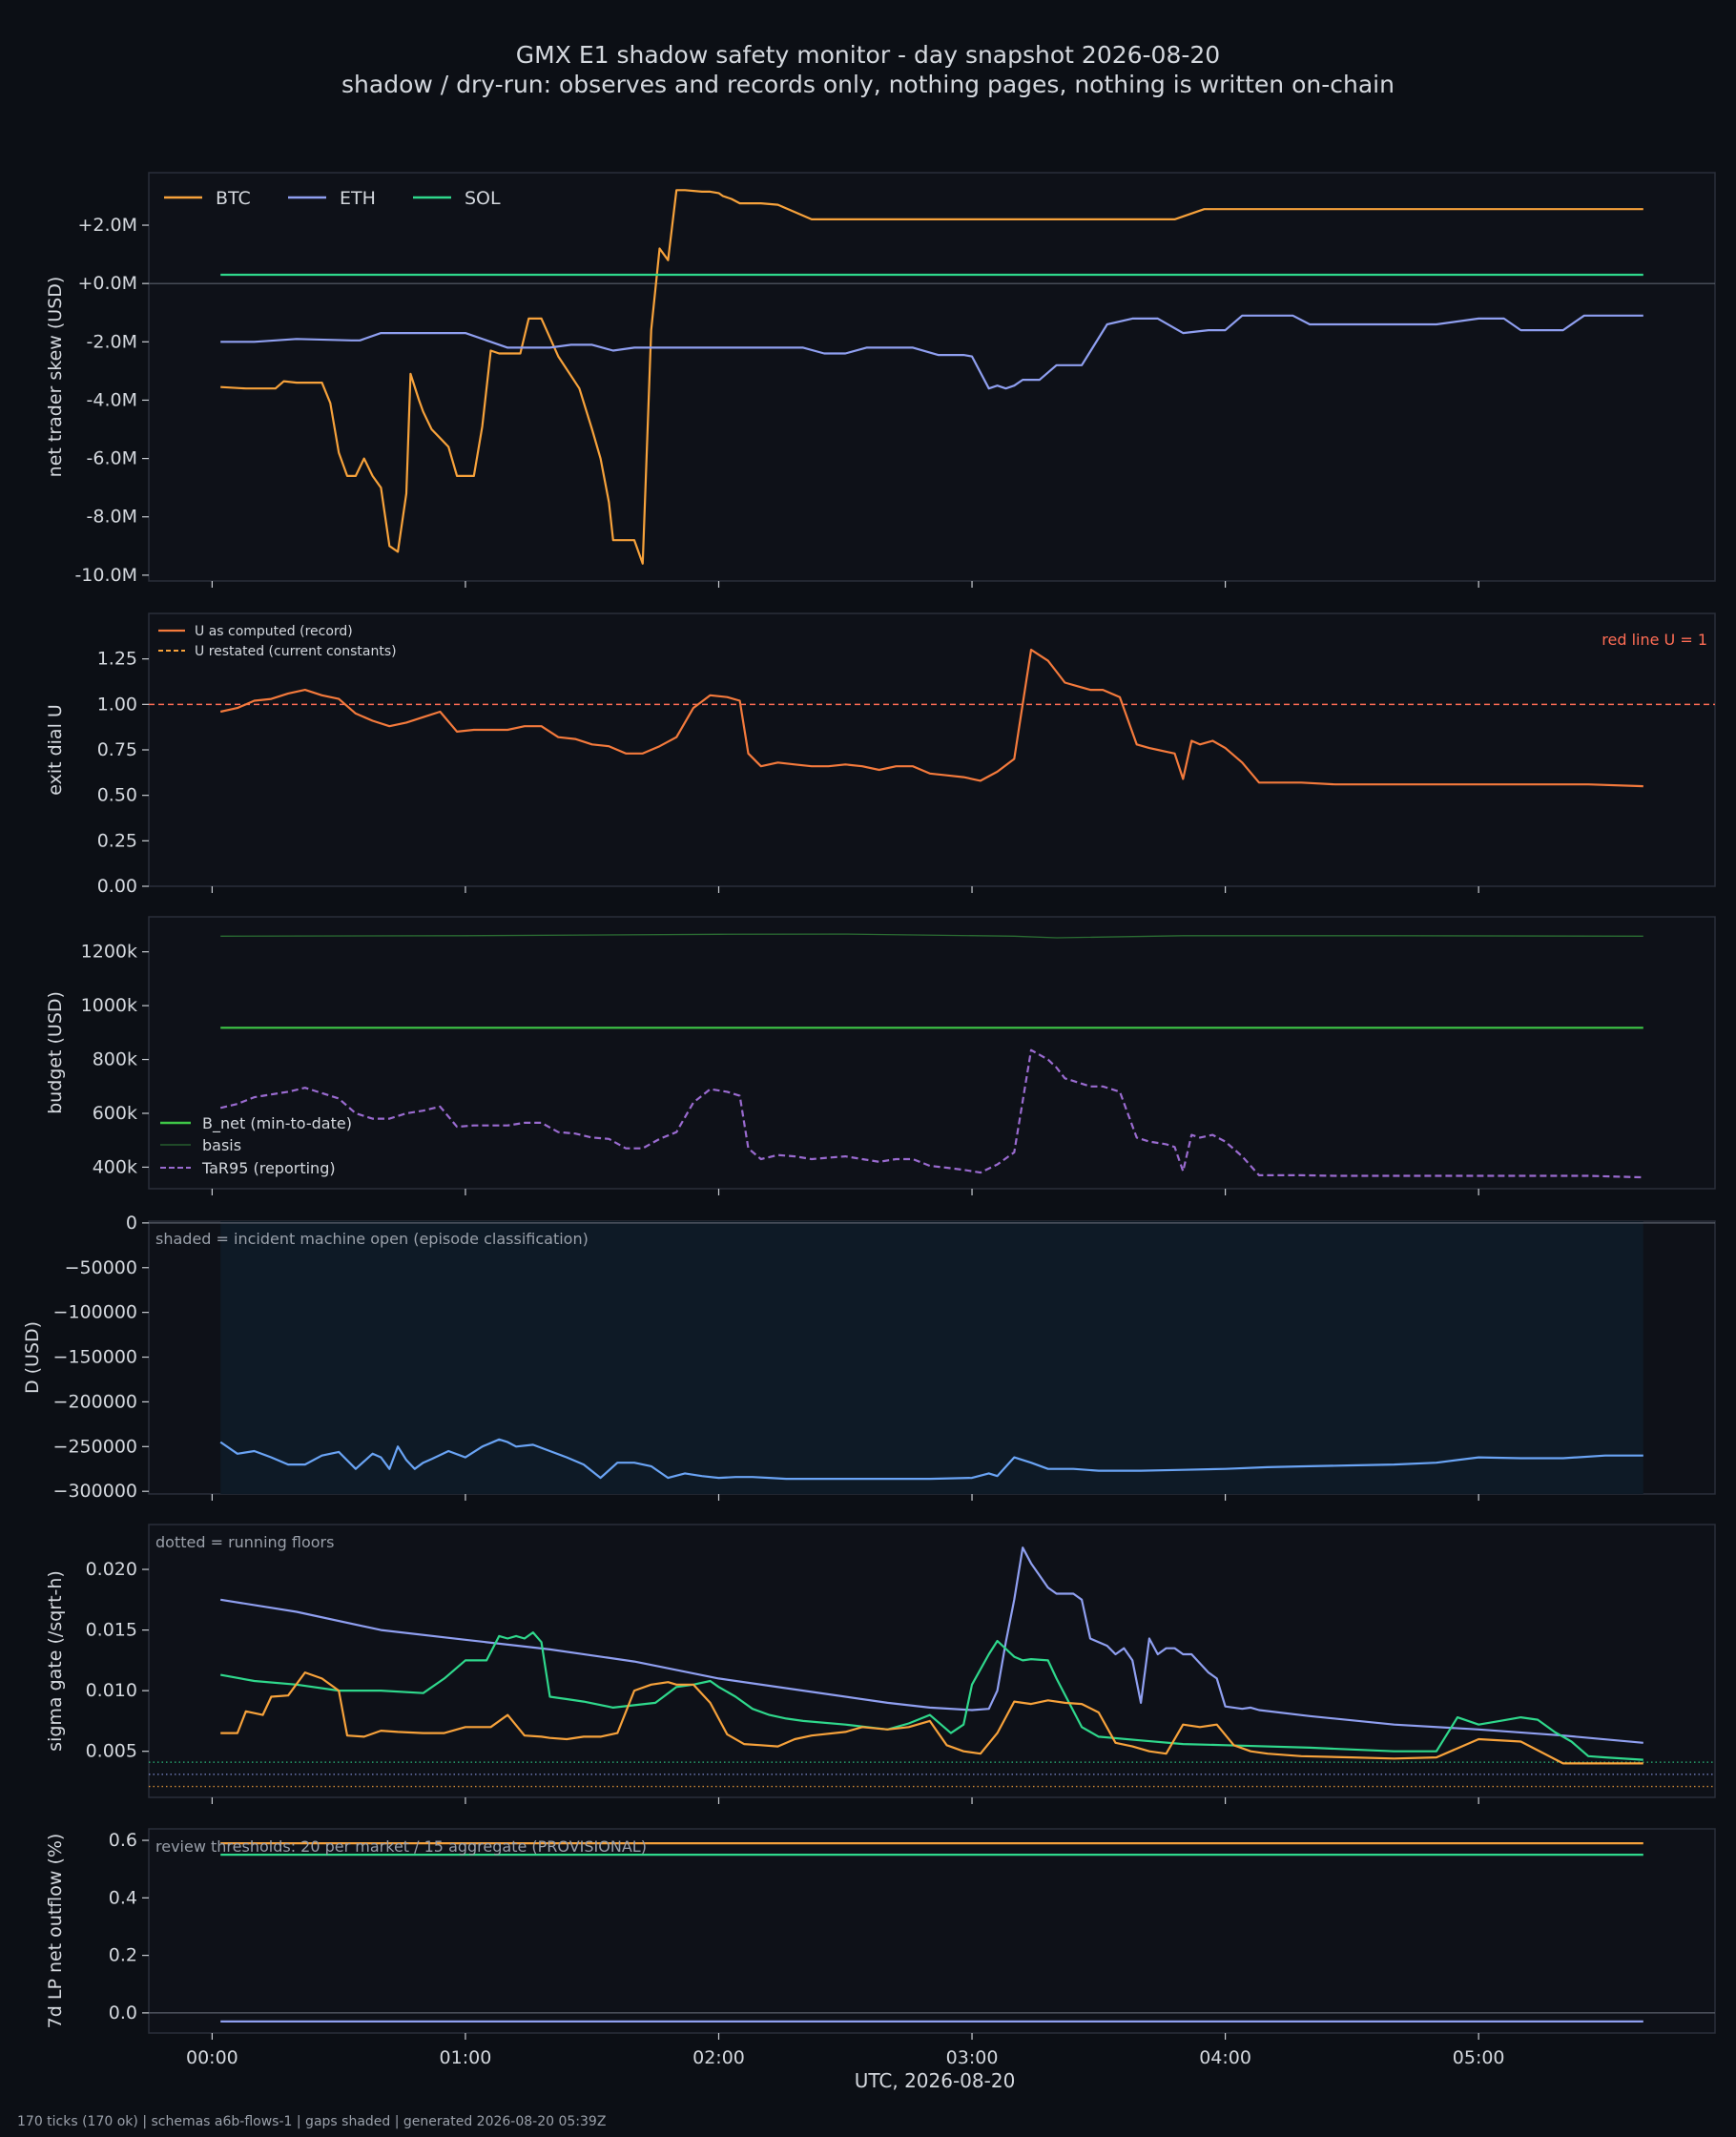  I want to click on y-tick-label: −250000, so click(95, 1446).